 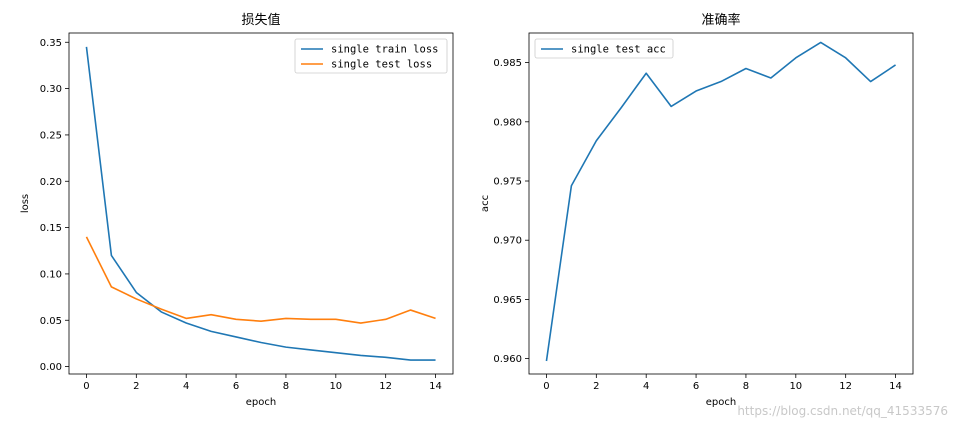 What do you see at coordinates (485, 203) in the screenshot?
I see `y-axis-label: acc` at bounding box center [485, 203].